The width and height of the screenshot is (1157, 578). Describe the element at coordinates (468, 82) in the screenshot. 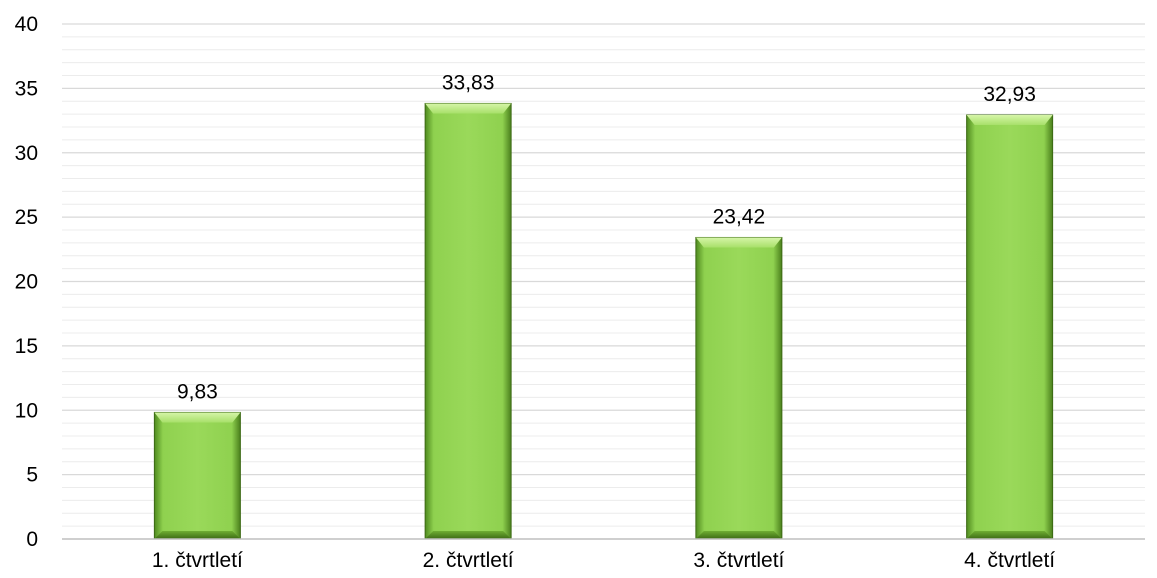

I see `data-label: 33,83` at that location.